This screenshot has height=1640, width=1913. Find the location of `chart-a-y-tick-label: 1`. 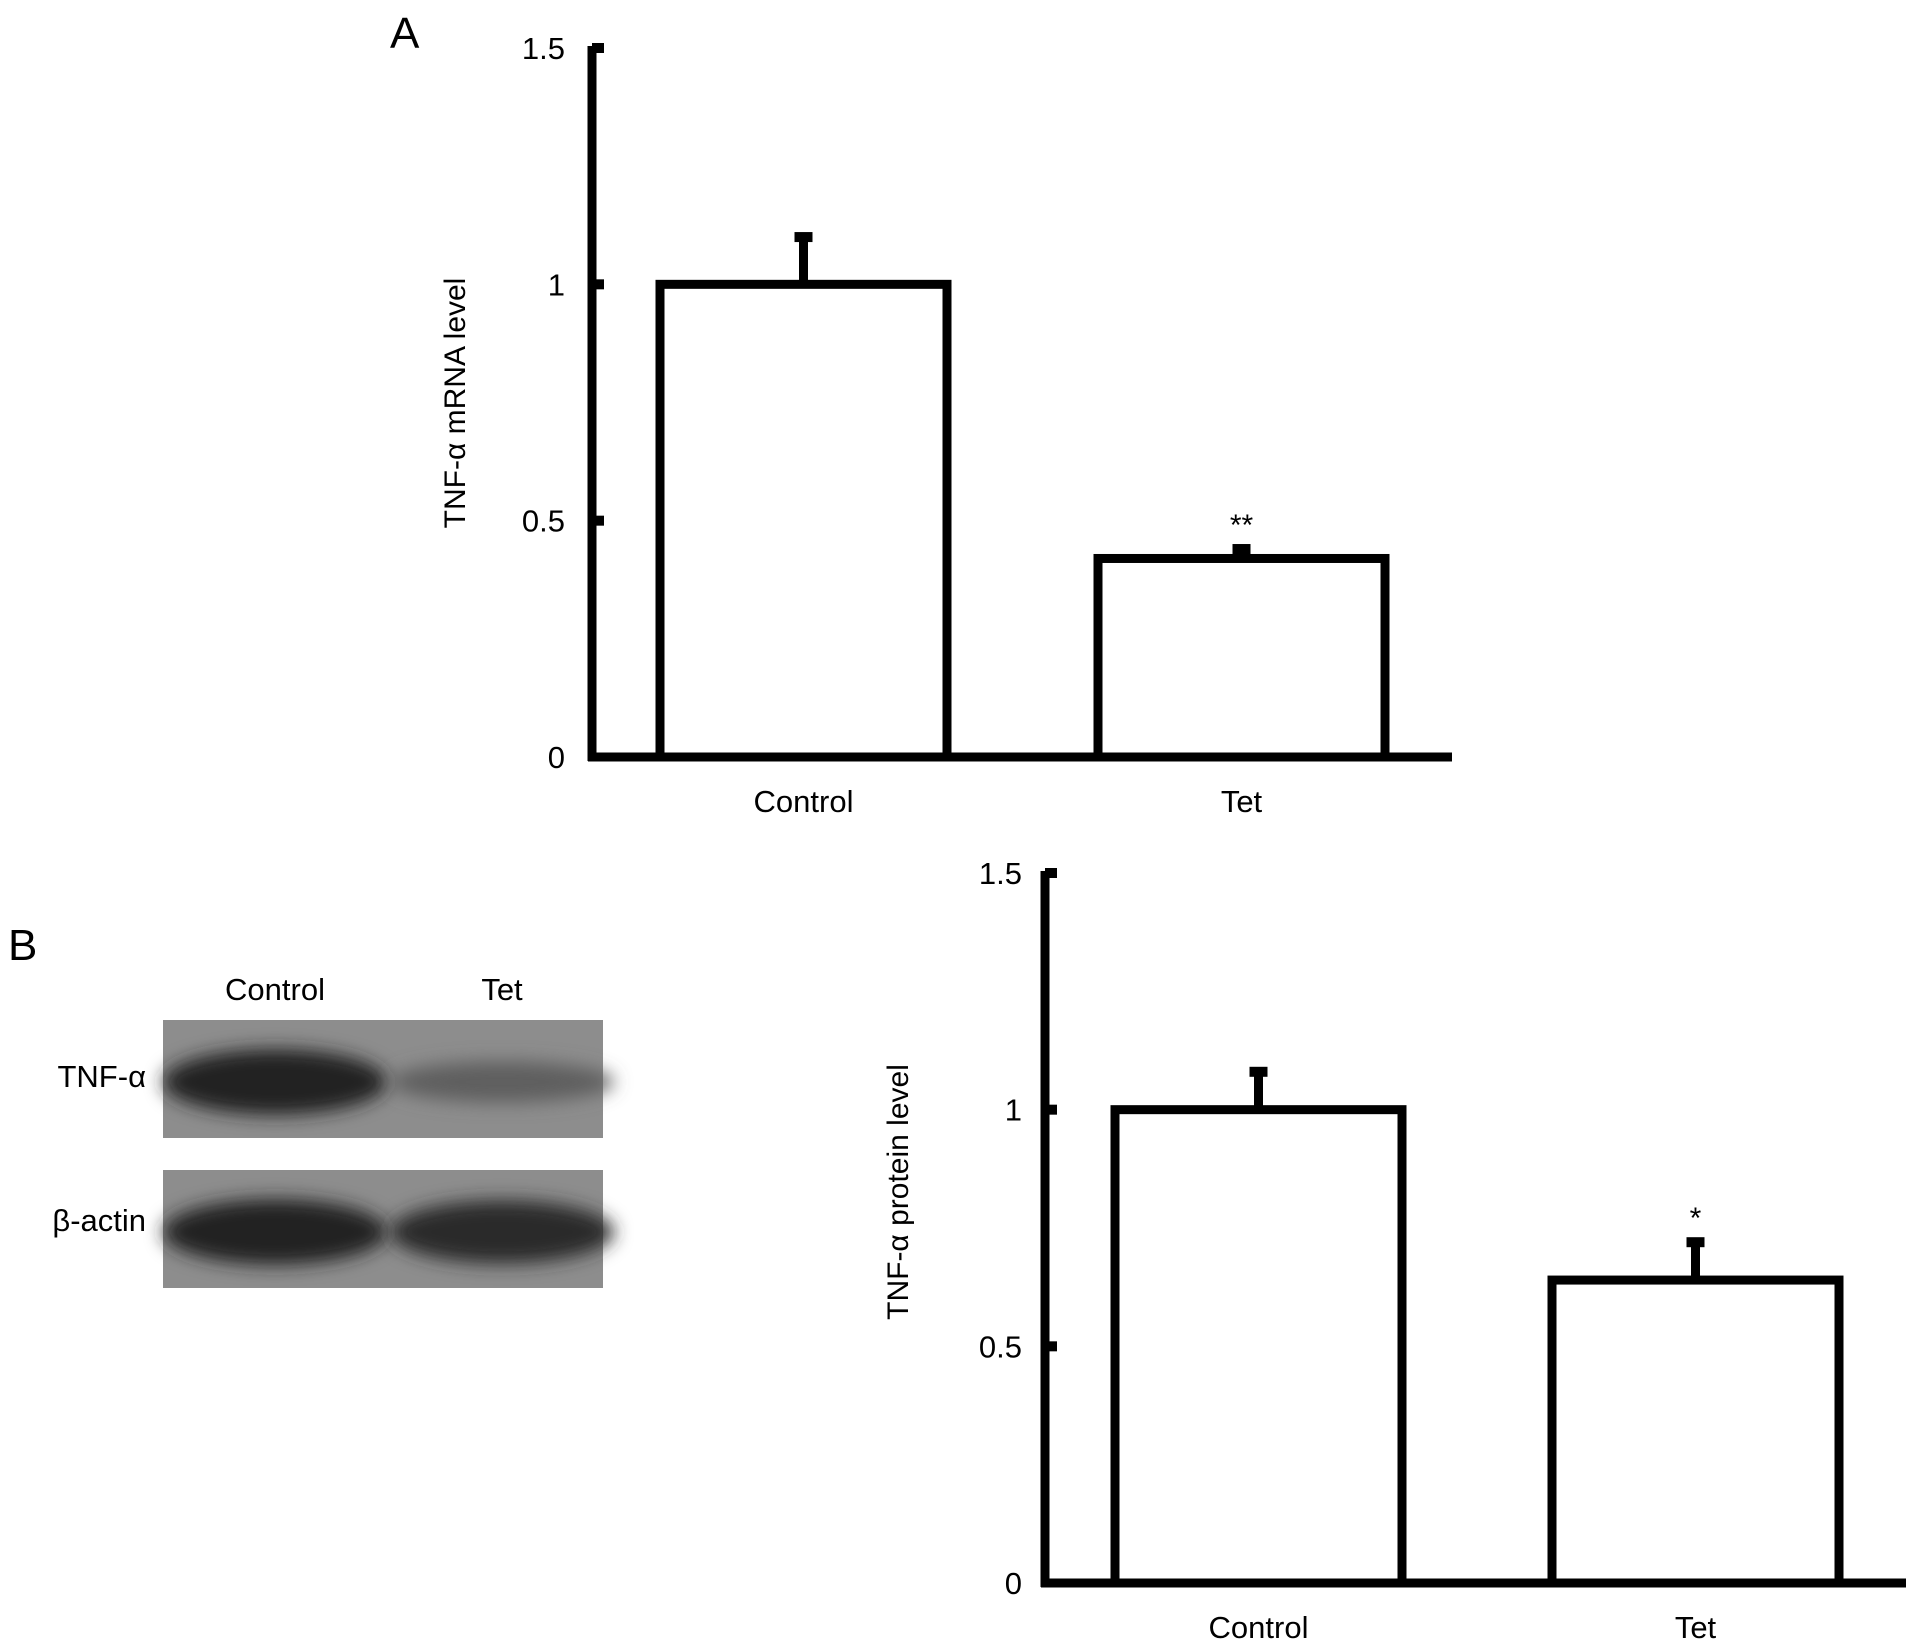

chart-a-y-tick-label: 1 is located at coordinates (556, 284).